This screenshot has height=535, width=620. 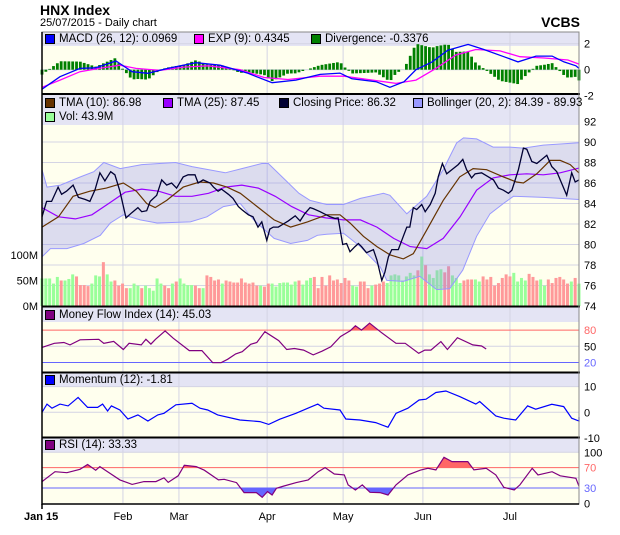 I want to click on volume-tick-label: 0M, so click(x=30, y=307).